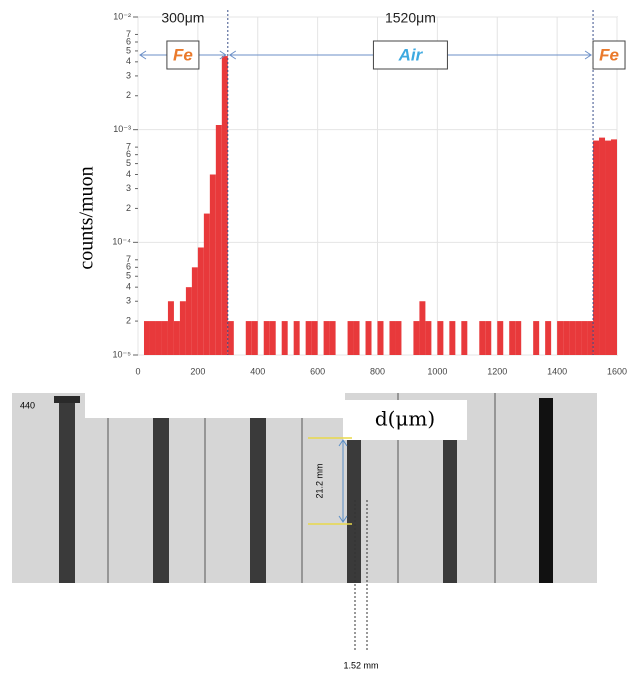 The width and height of the screenshot is (643, 679). Describe the element at coordinates (410, 18) in the screenshot. I see `dimension-label: 1520μm` at that location.